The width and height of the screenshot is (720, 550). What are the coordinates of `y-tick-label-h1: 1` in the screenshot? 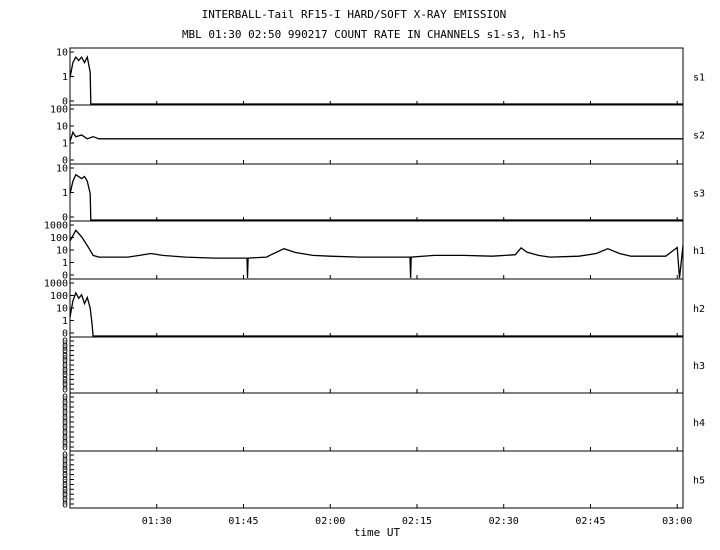 It's located at (65, 263).